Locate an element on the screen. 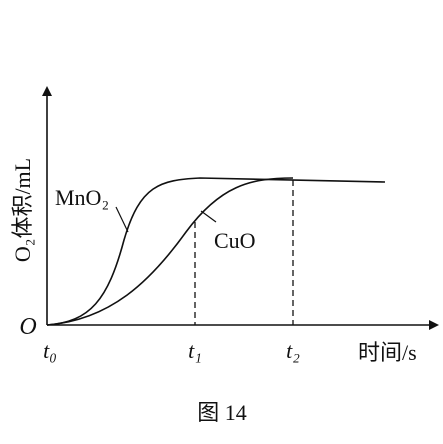 This screenshot has width=443, height=444. caption: 图 14 is located at coordinates (222, 412).